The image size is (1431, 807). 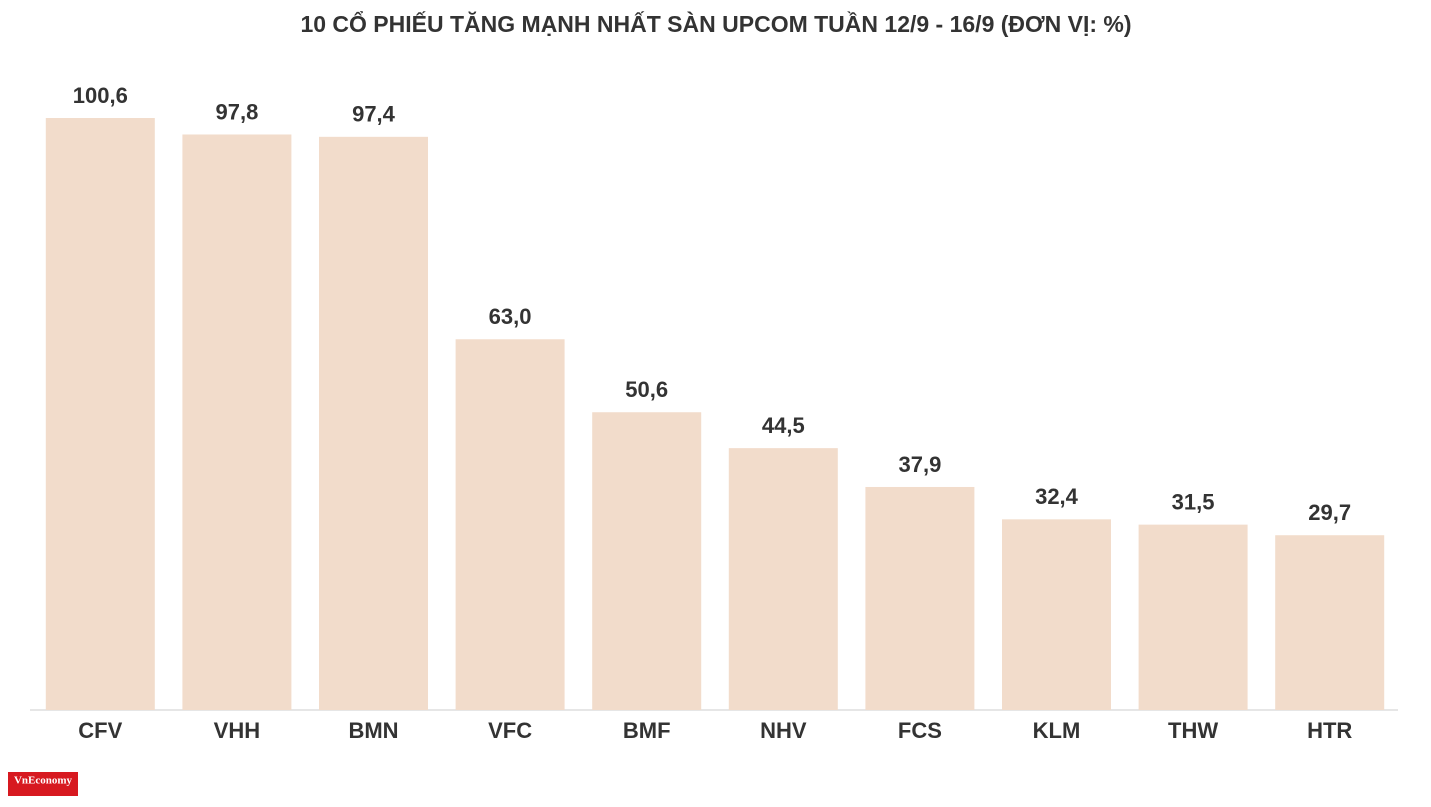 I want to click on logo-box, so click(x=43, y=784).